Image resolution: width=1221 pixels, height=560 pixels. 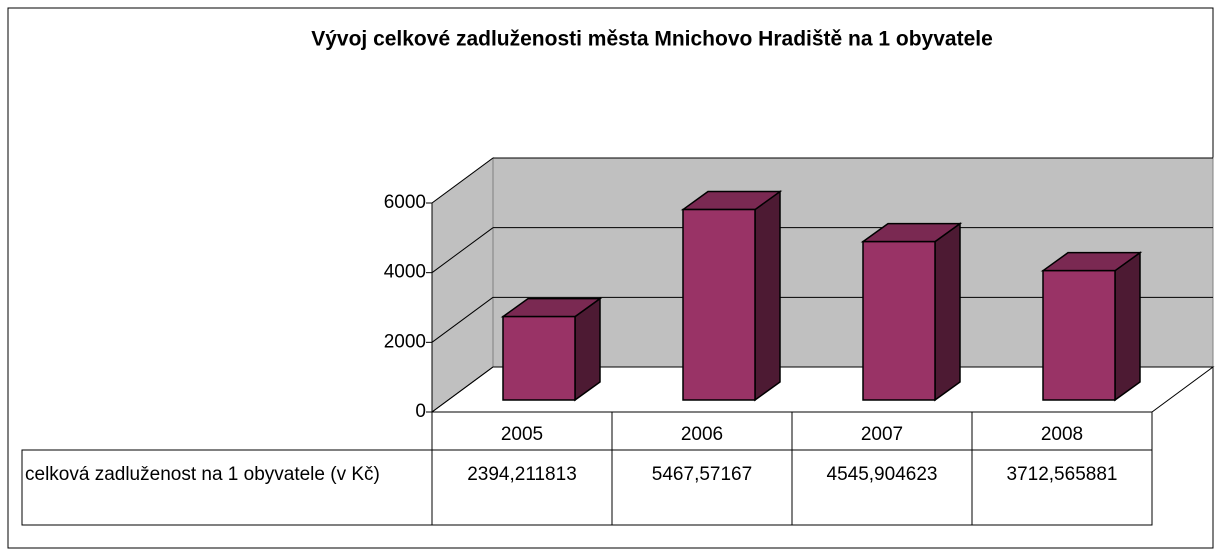 I want to click on x-tick-label: 2008, so click(x=1062, y=434).